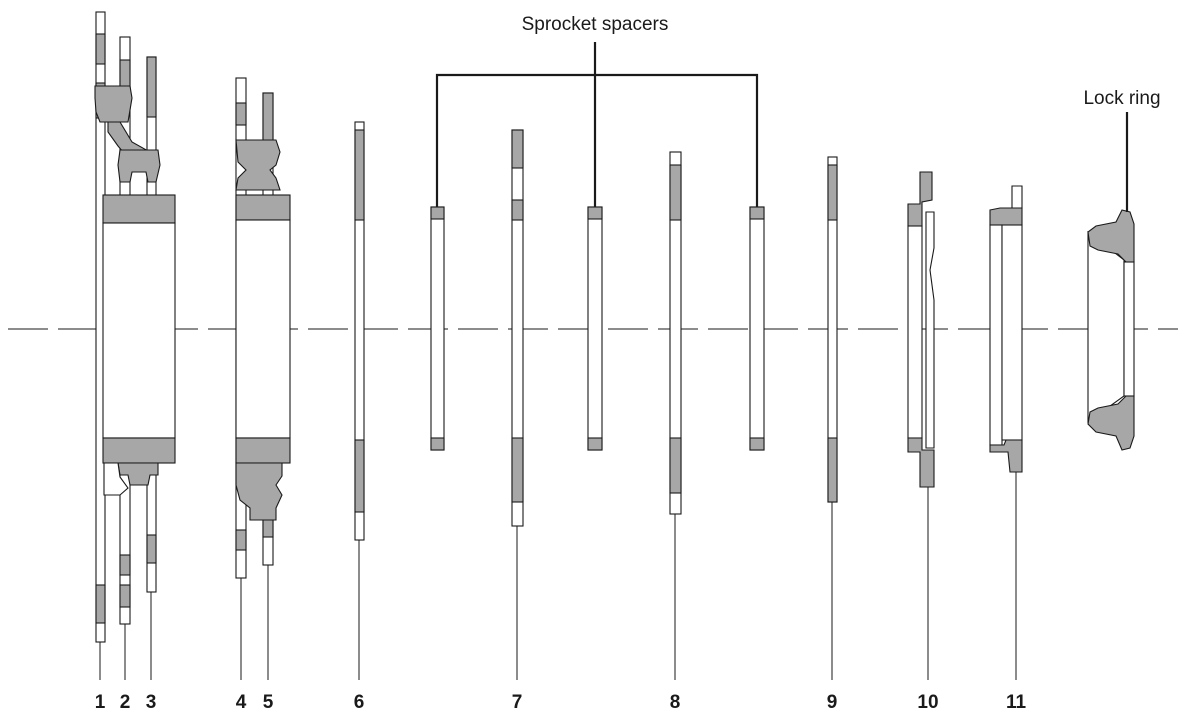 This screenshot has height=718, width=1184. Describe the element at coordinates (1111, 330) in the screenshot. I see `lock-ring` at that location.